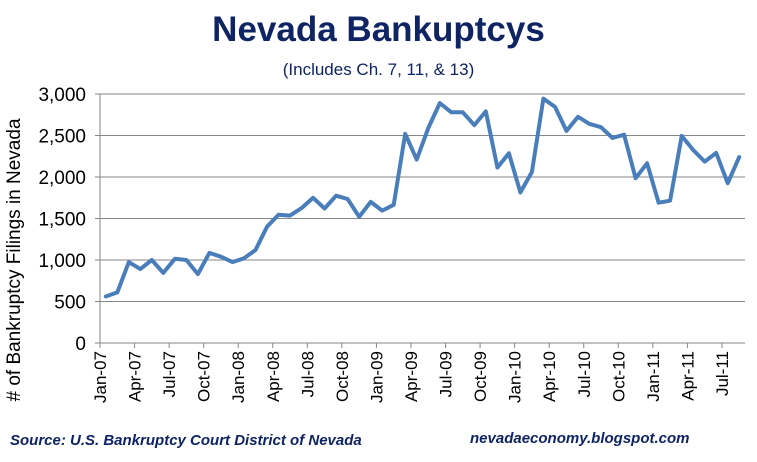  I want to click on x-tick-label: Oct-10, so click(618, 376).